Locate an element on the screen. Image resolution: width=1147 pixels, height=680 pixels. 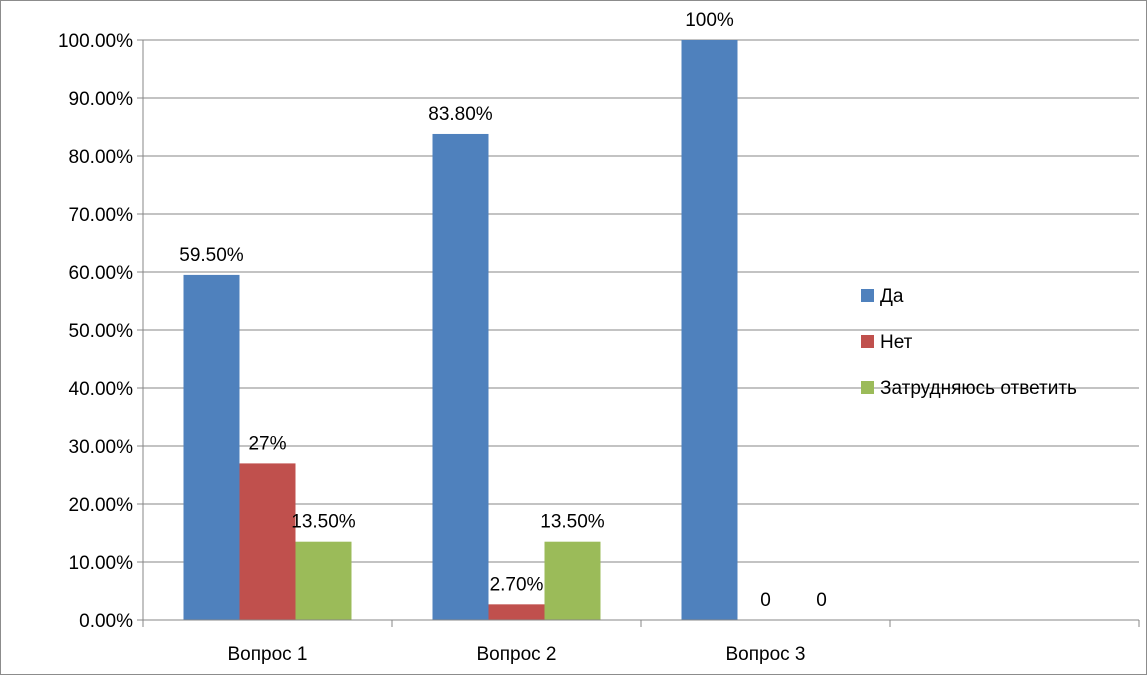
data-label: 83.80% is located at coordinates (460, 114).